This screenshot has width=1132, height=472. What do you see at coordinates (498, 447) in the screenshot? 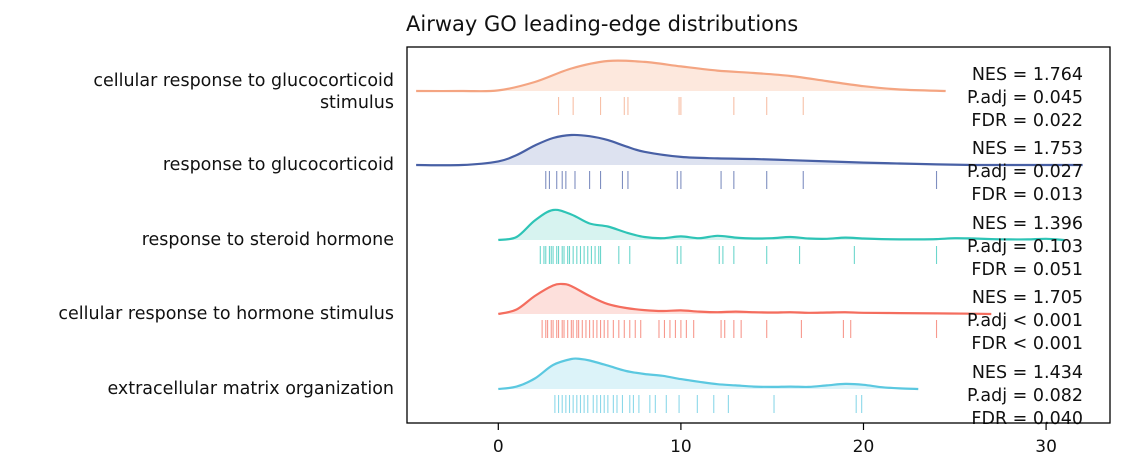
I see `x-tick-label: 0` at bounding box center [498, 447].